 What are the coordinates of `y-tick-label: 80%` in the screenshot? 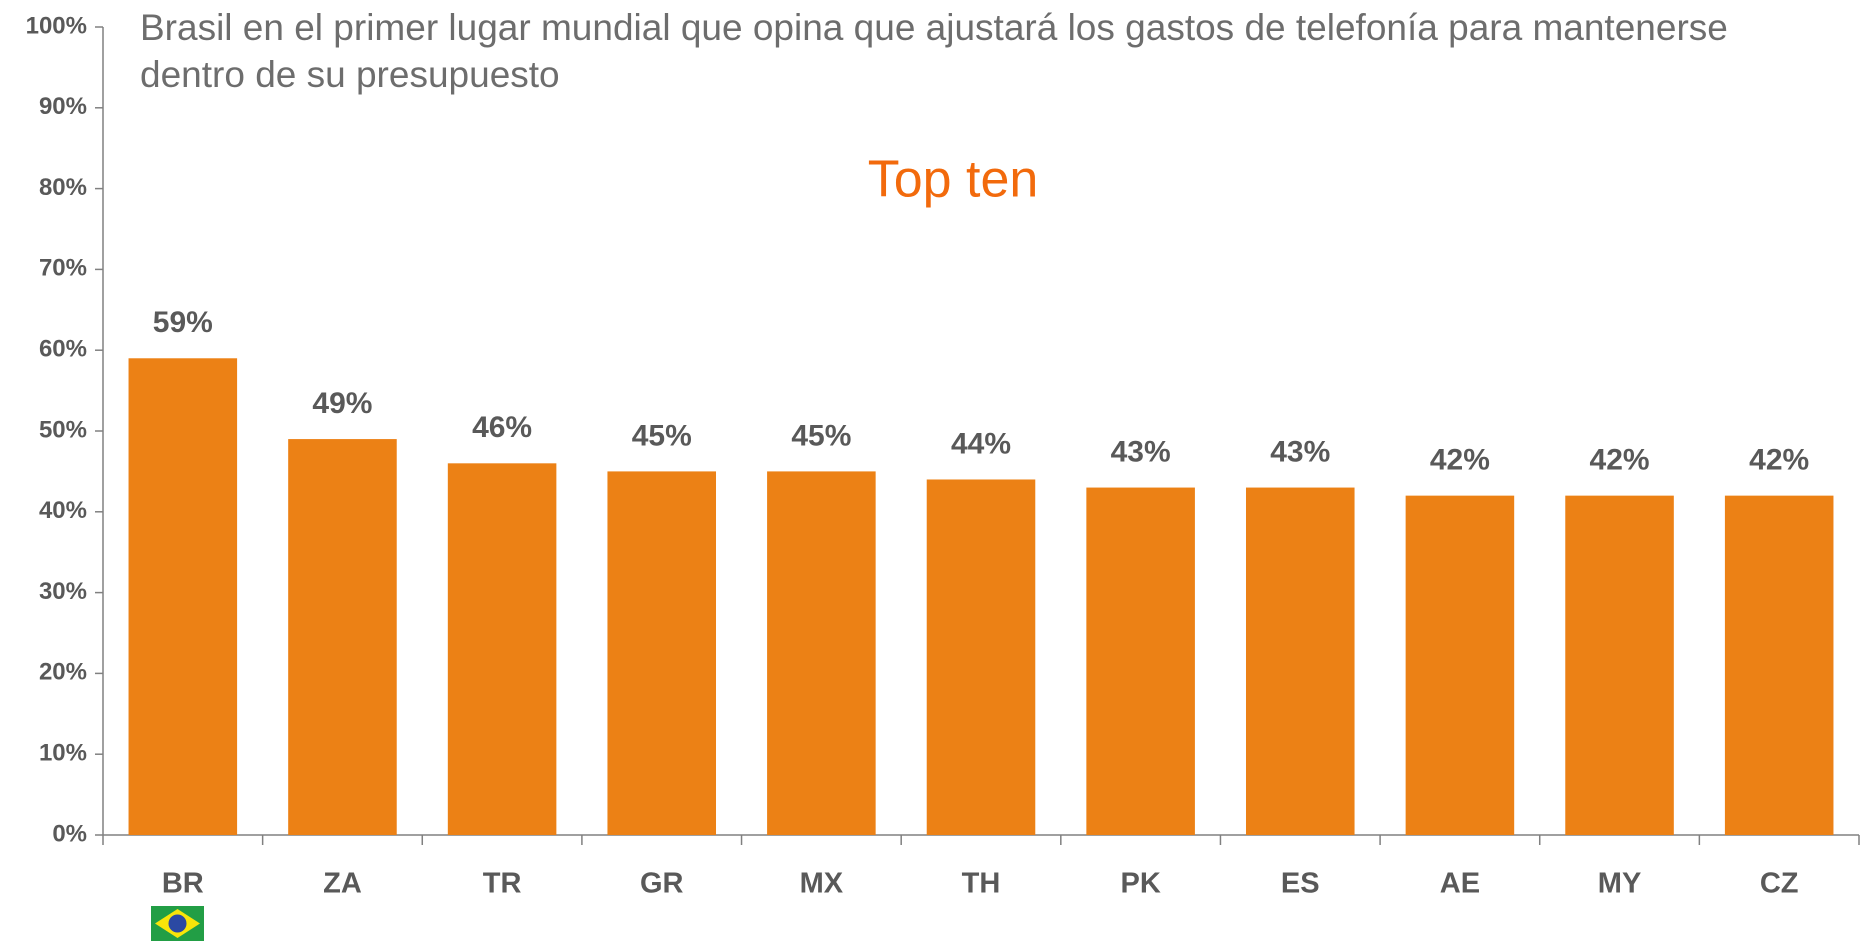 It's located at (63, 187).